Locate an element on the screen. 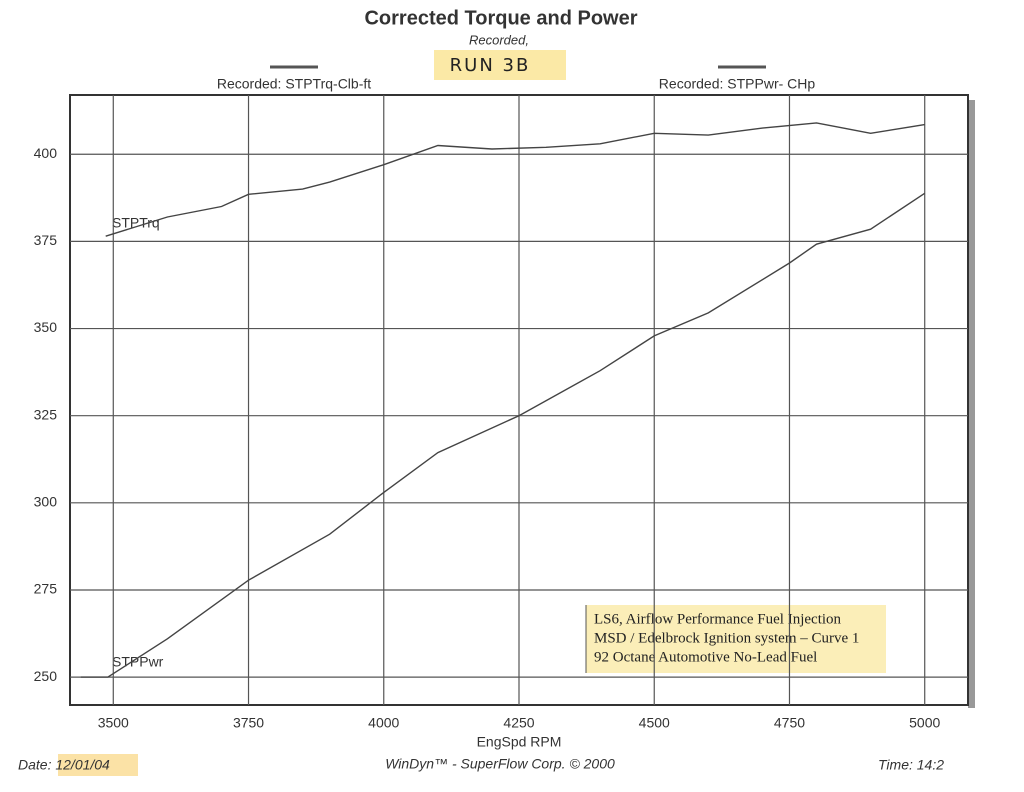  legend-header: Recorded: STPPwr- CHp is located at coordinates (737, 84).